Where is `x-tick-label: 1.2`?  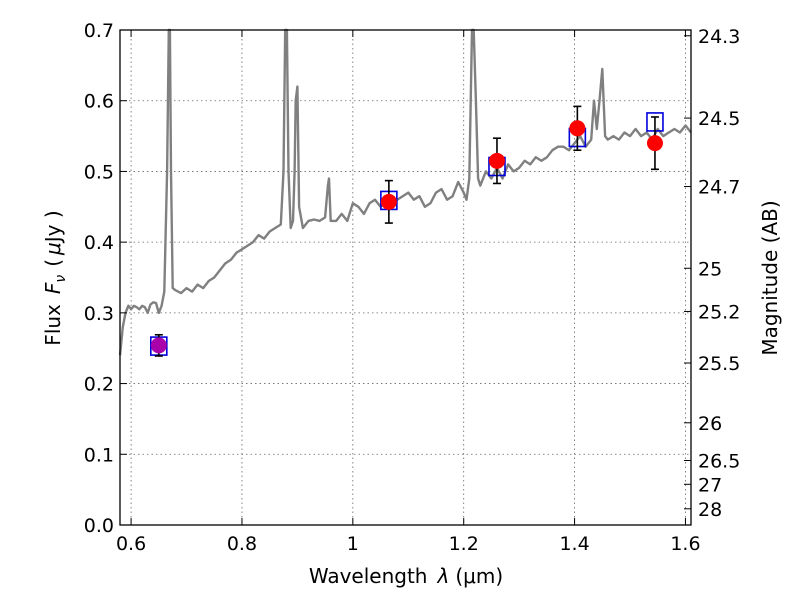
x-tick-label: 1.2 is located at coordinates (464, 544).